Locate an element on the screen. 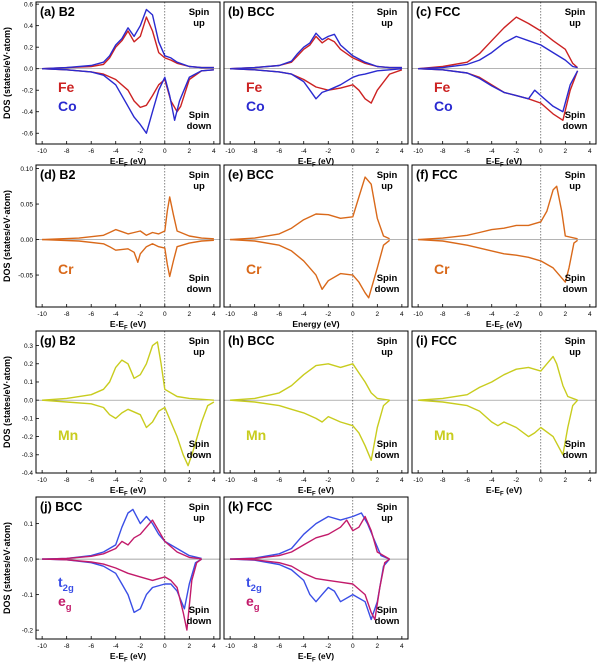 Image resolution: width=600 pixels, height=665 pixels. panel-label: (c) FCC is located at coordinates (438, 12).